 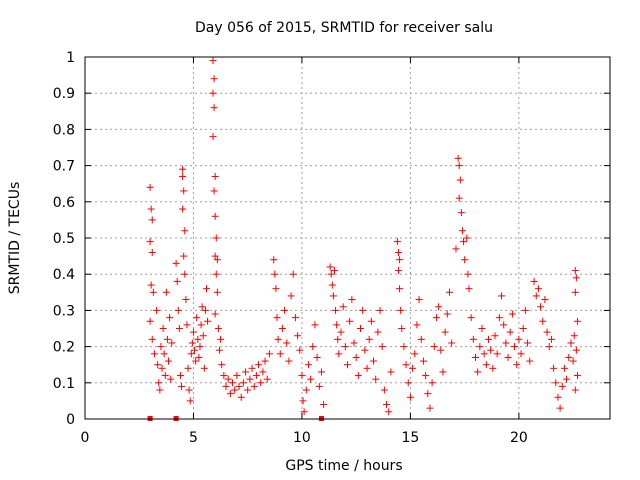 I want to click on y-tick-label: 0.1, so click(x=64, y=384).